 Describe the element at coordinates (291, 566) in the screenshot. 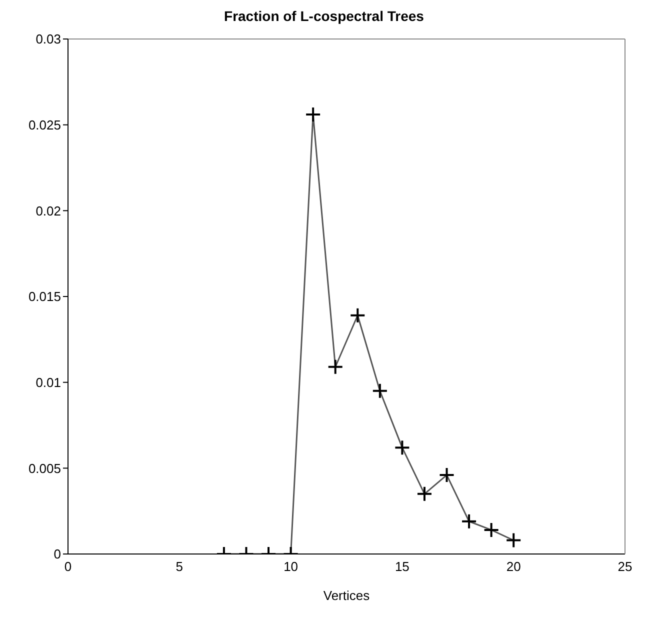

I see `x-tick-label: 10` at that location.